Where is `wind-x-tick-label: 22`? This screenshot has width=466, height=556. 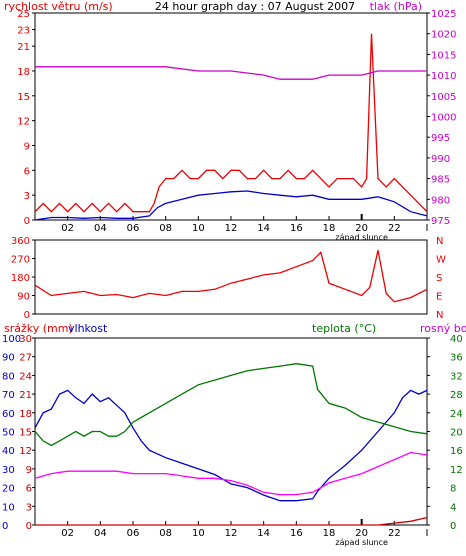 wind-x-tick-label: 22 is located at coordinates (394, 228).